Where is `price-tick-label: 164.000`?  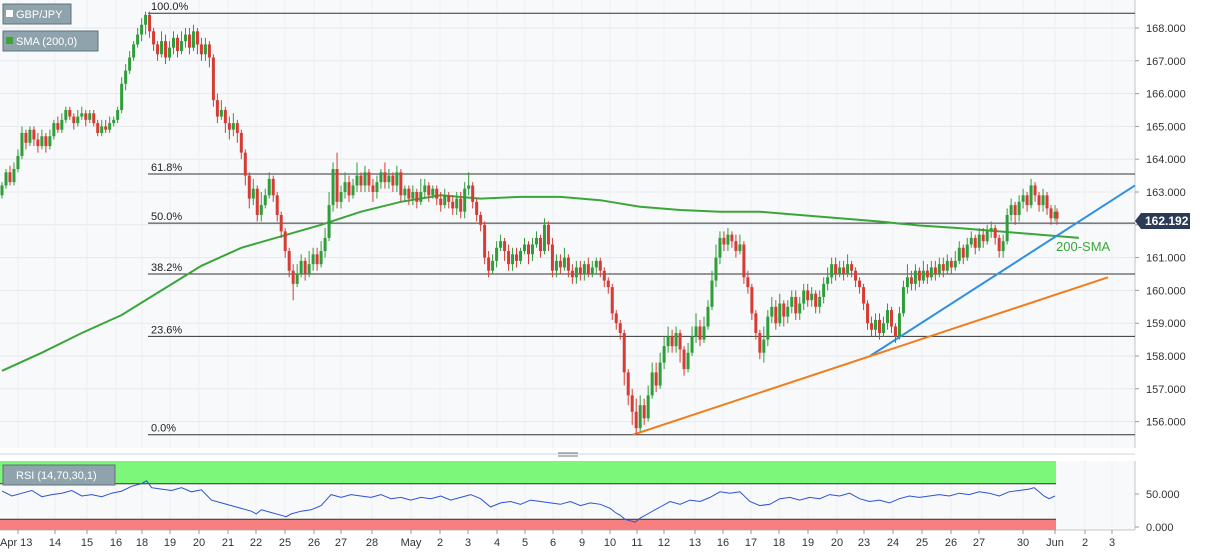 price-tick-label: 164.000 is located at coordinates (1166, 160).